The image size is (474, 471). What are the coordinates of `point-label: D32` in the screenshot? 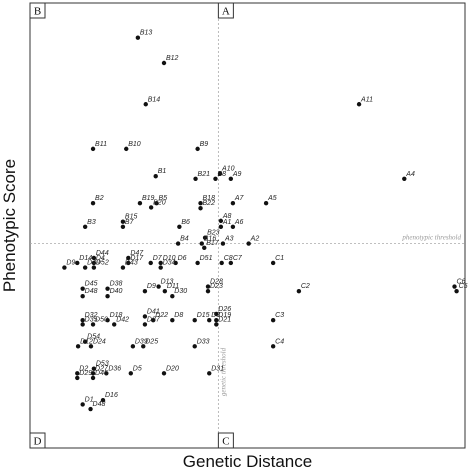 It's located at (91, 315).